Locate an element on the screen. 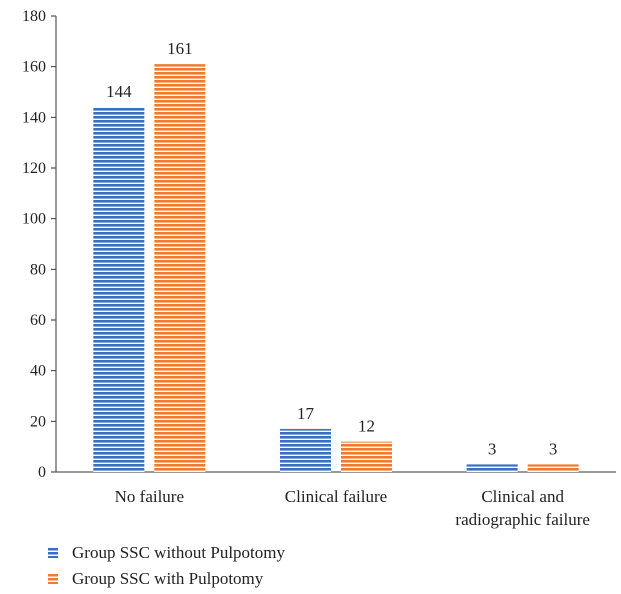 The image size is (621, 594). data-label: 144 is located at coordinates (119, 91).